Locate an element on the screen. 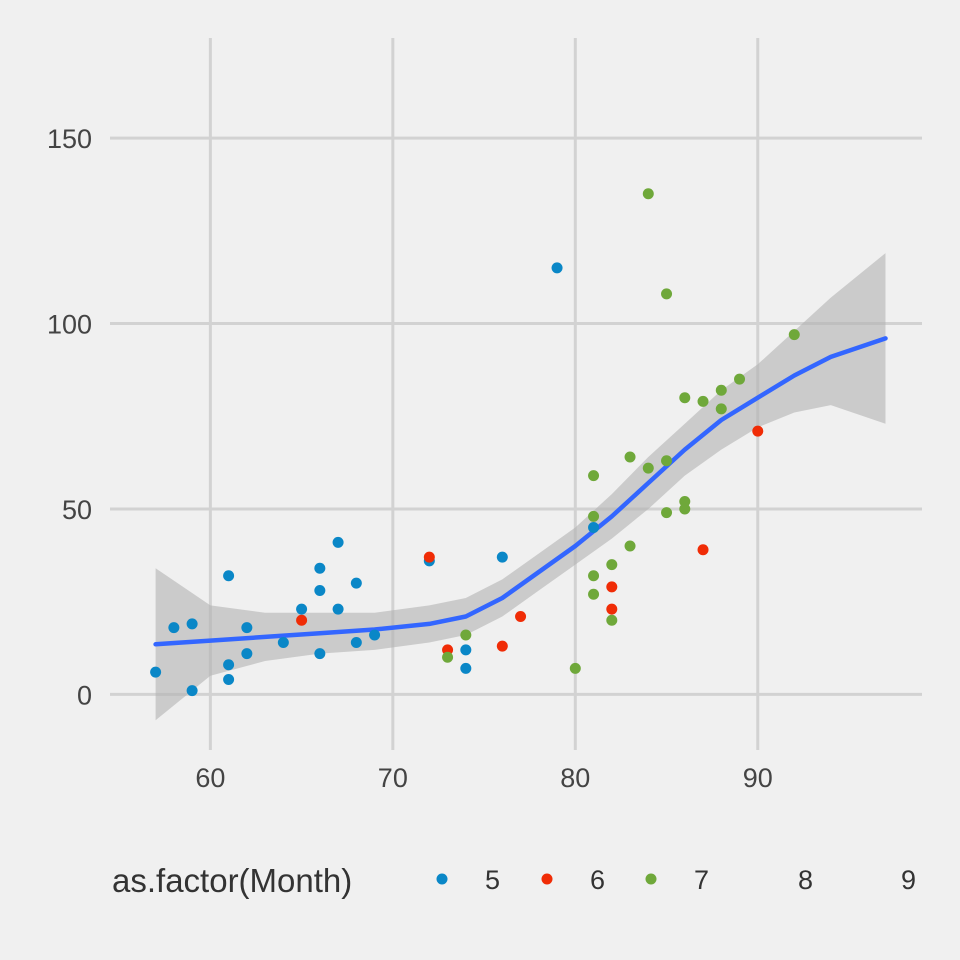 This screenshot has height=960, width=960. legend-label: 5 is located at coordinates (492, 880).